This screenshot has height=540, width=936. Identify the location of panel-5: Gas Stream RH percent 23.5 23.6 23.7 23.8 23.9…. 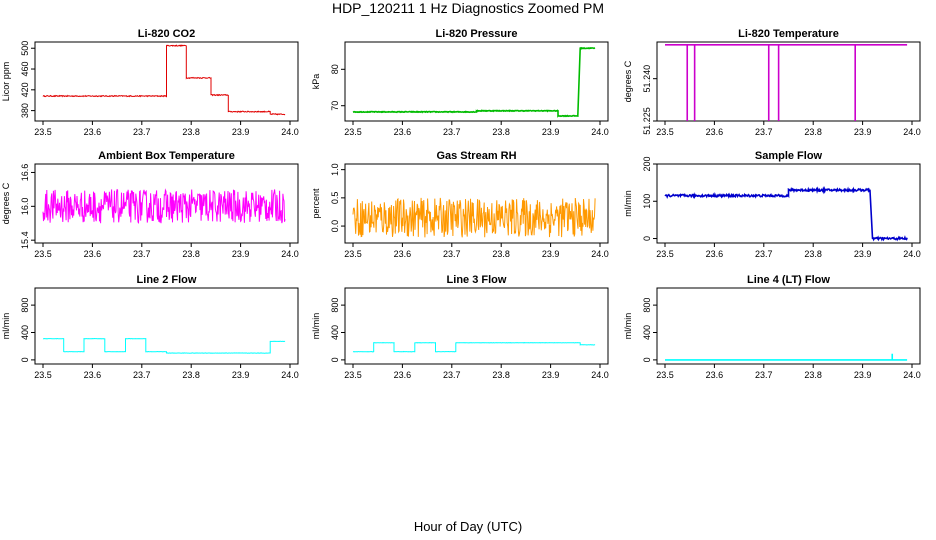
(460, 204).